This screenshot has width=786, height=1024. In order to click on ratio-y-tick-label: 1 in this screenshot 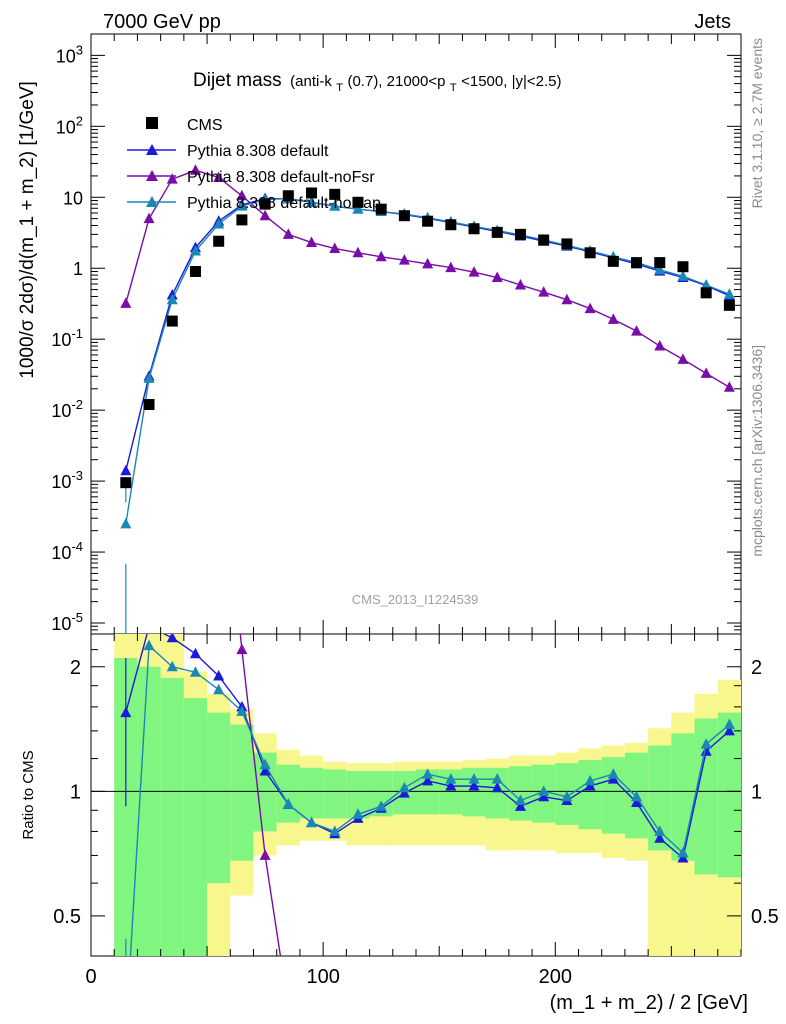, I will do `click(75, 792)`.